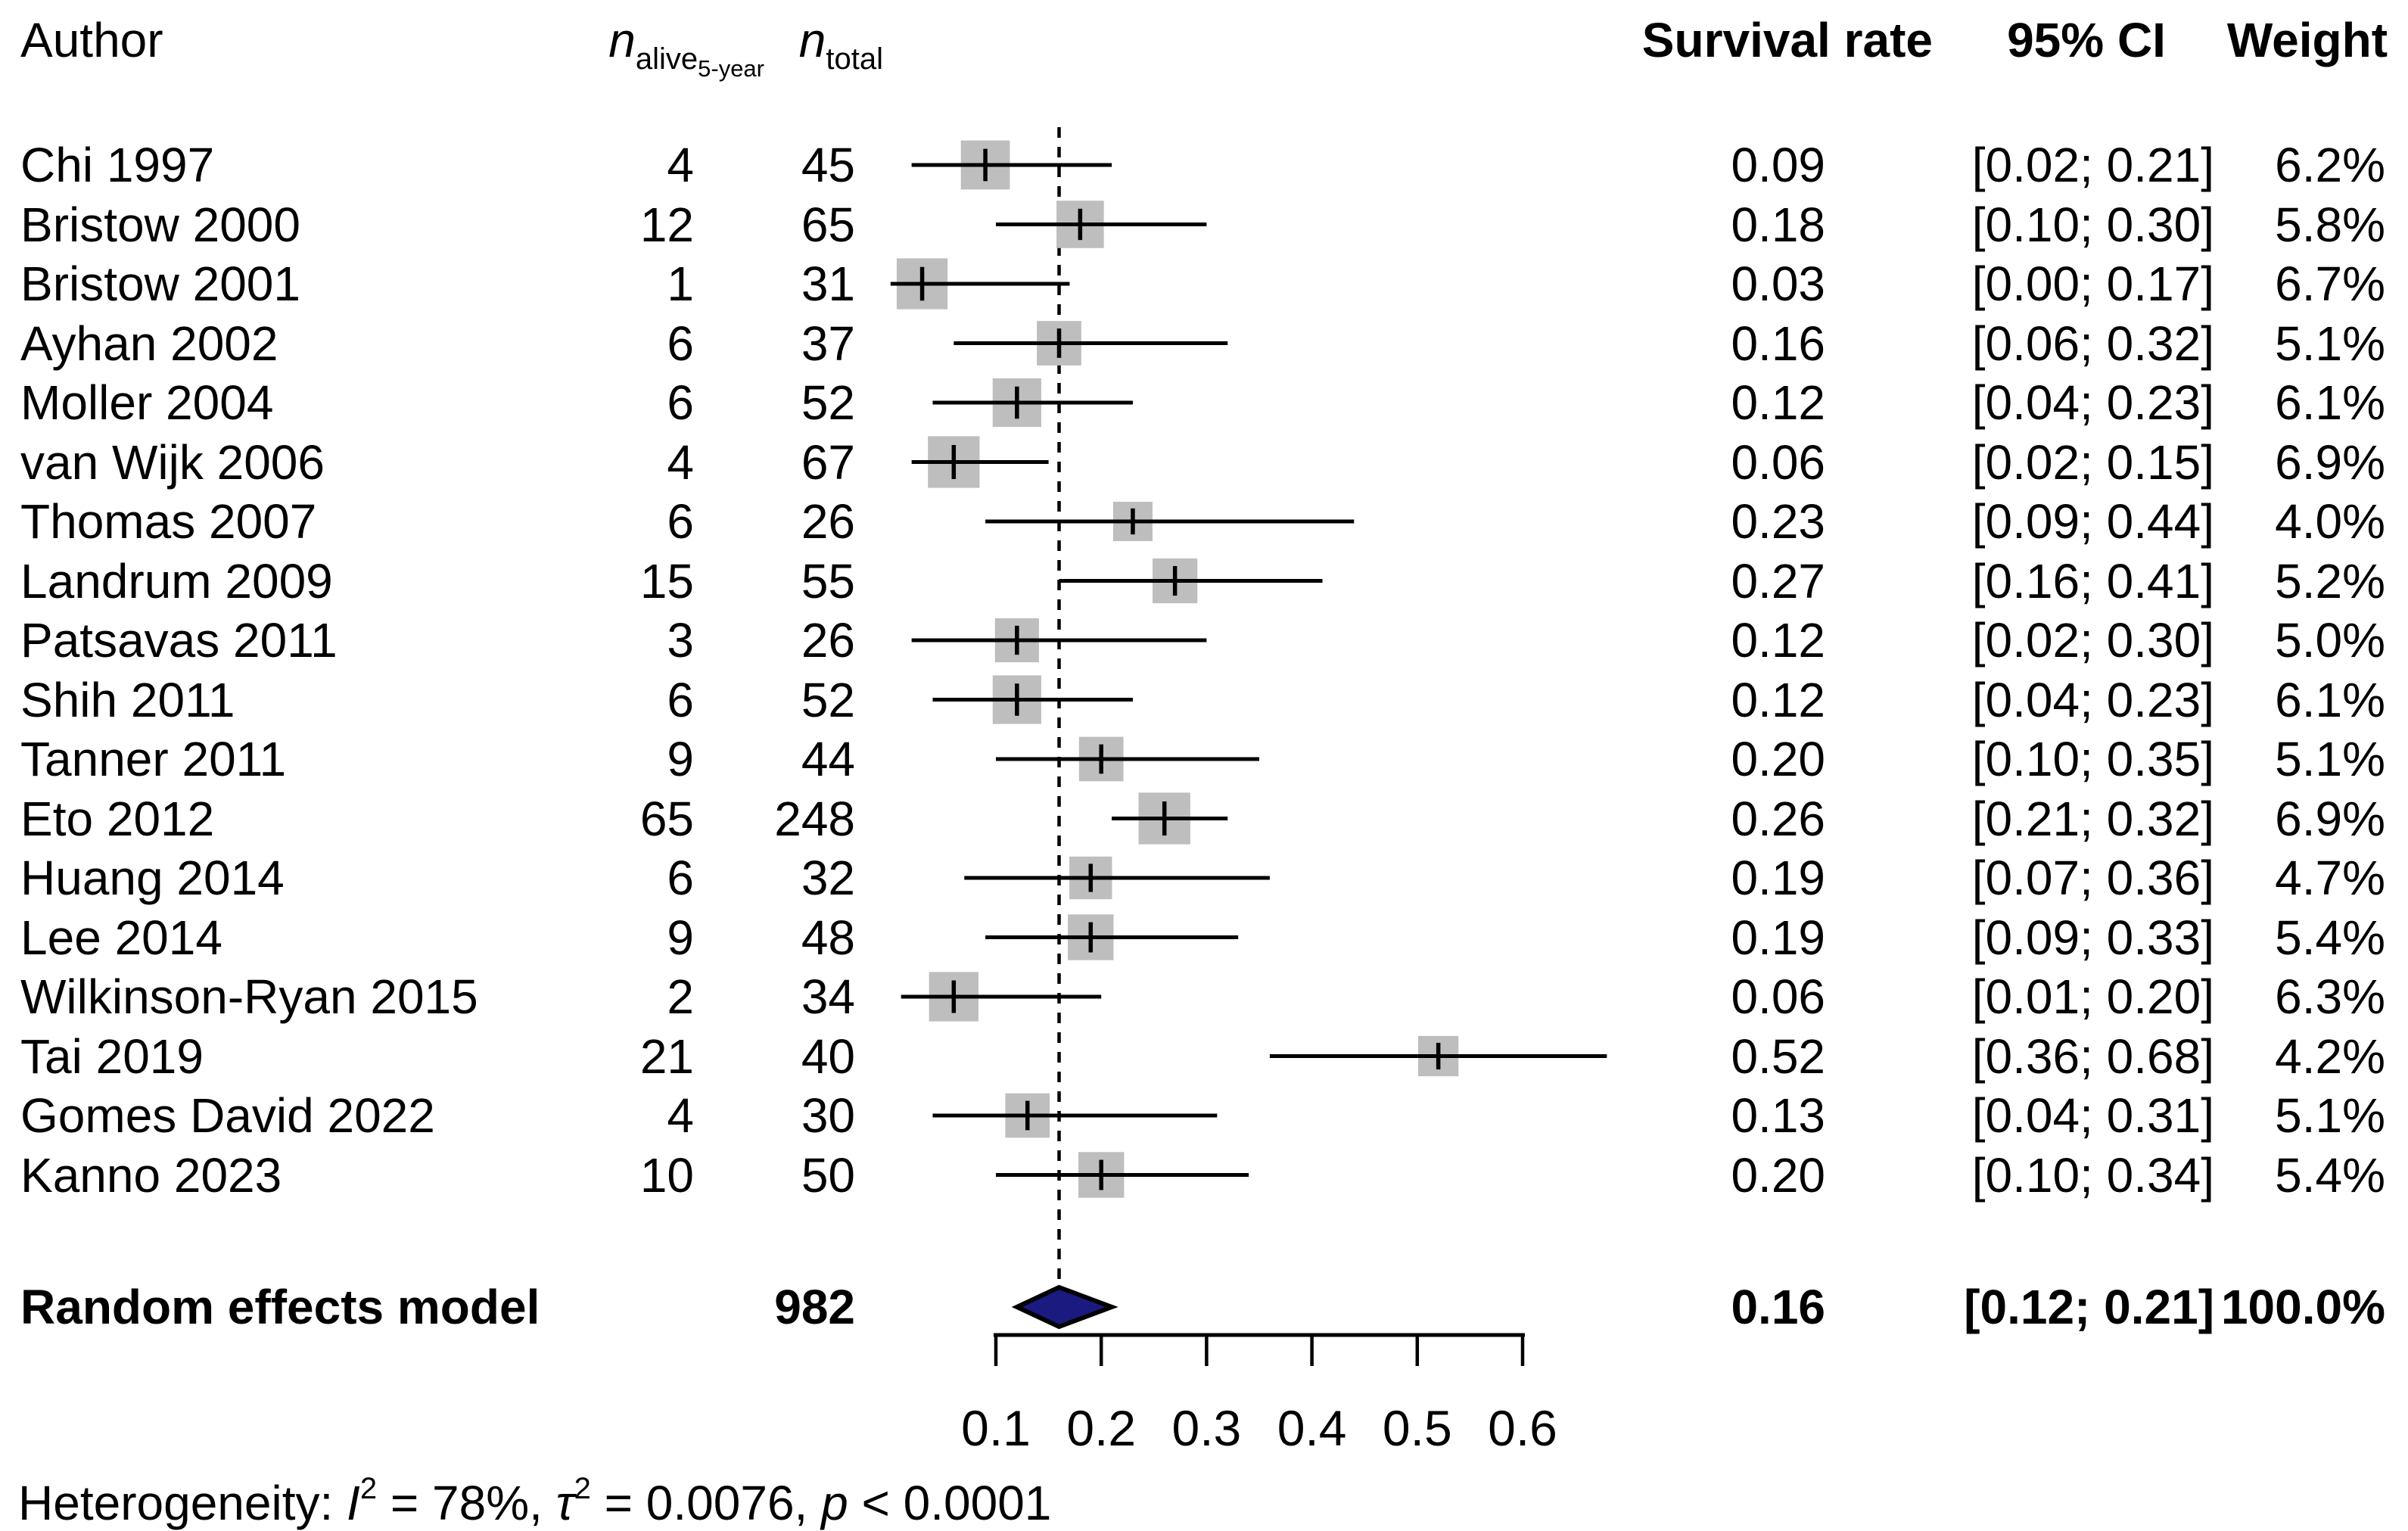 The height and width of the screenshot is (1531, 2408). Describe the element at coordinates (2092, 997) in the screenshot. I see `study-ci: [0.01; 0.20]` at that location.